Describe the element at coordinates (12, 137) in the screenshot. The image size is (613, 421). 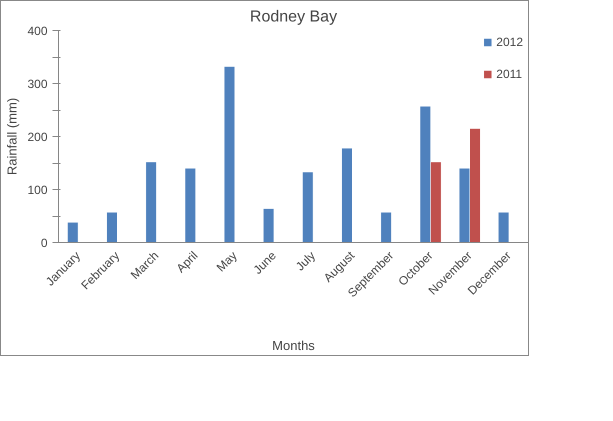
I see `y-axis-title: Rainfall (mm)` at that location.